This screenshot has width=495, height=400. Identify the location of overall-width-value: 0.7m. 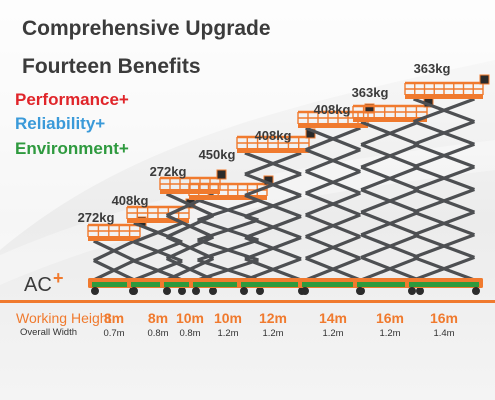
(114, 333).